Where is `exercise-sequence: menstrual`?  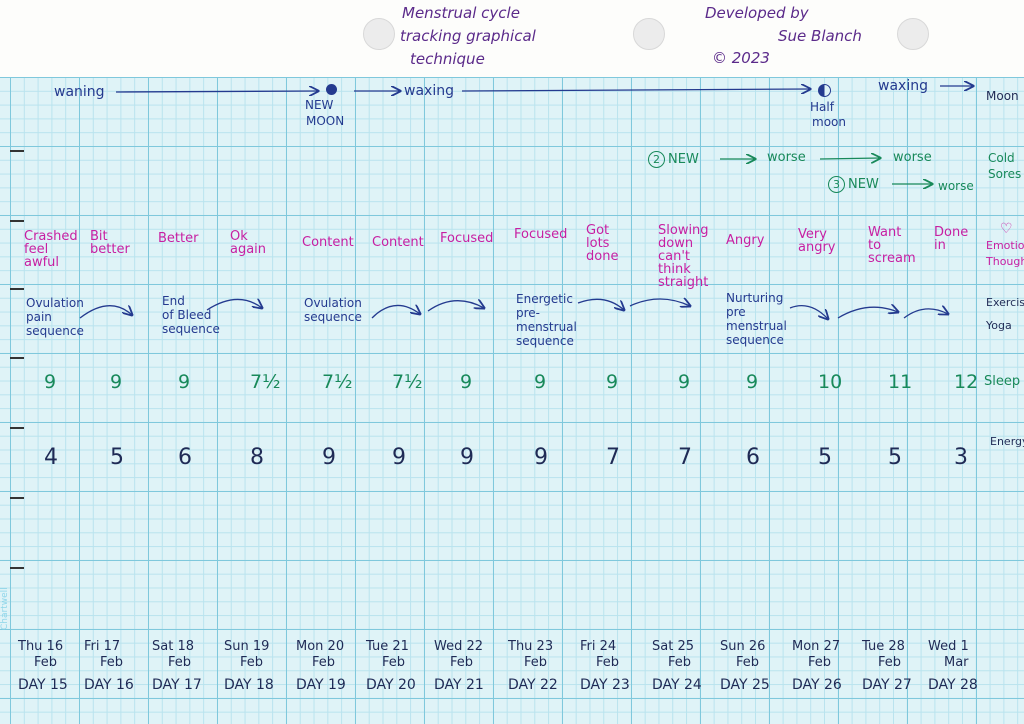
exercise-sequence: menstrual is located at coordinates (546, 327).